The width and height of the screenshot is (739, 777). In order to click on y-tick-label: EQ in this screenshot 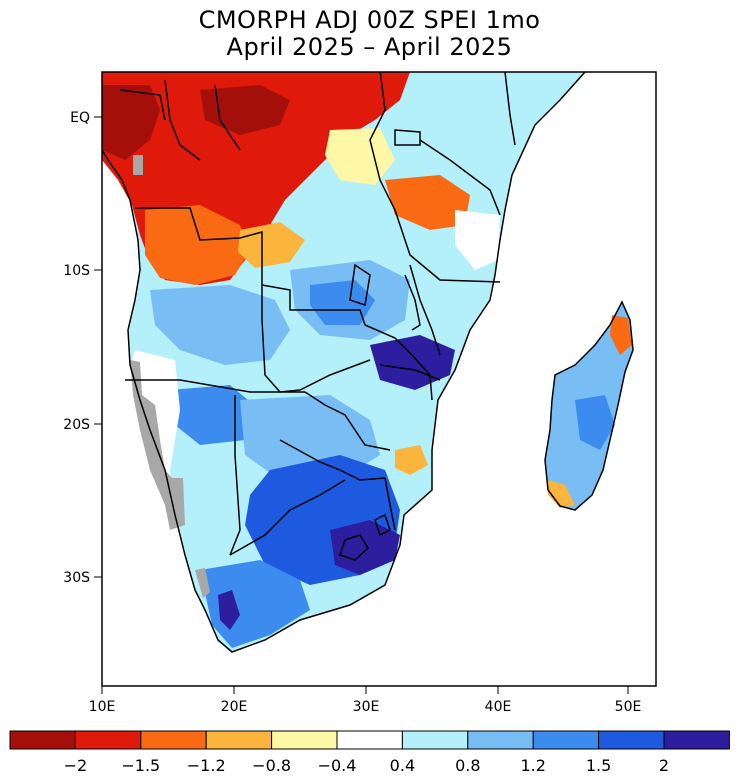, I will do `click(80, 118)`.